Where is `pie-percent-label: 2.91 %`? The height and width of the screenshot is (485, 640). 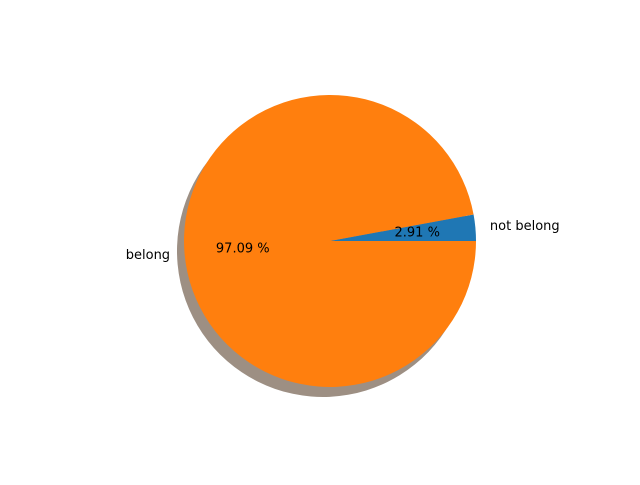
pie-percent-label: 2.91 % is located at coordinates (417, 233).